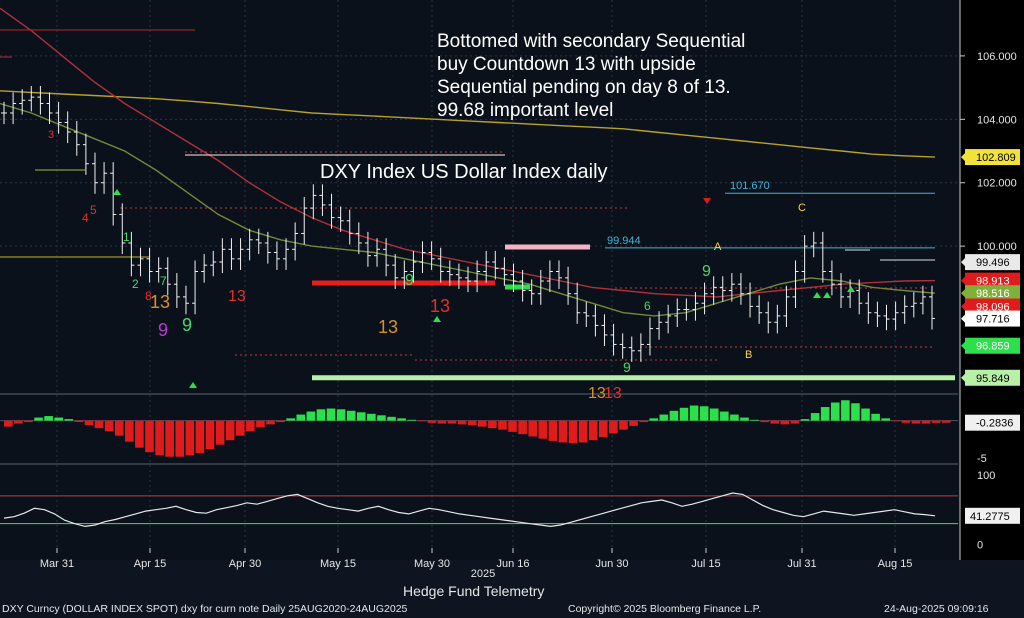 The image size is (1024, 618). I want to click on time-axis-area, so click(512, 589).